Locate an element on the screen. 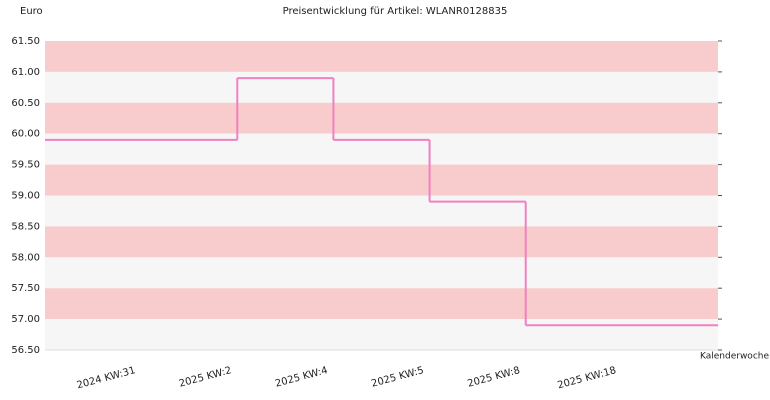 The width and height of the screenshot is (770, 400). x-tick-label: 2025 KW:18 is located at coordinates (586, 378).